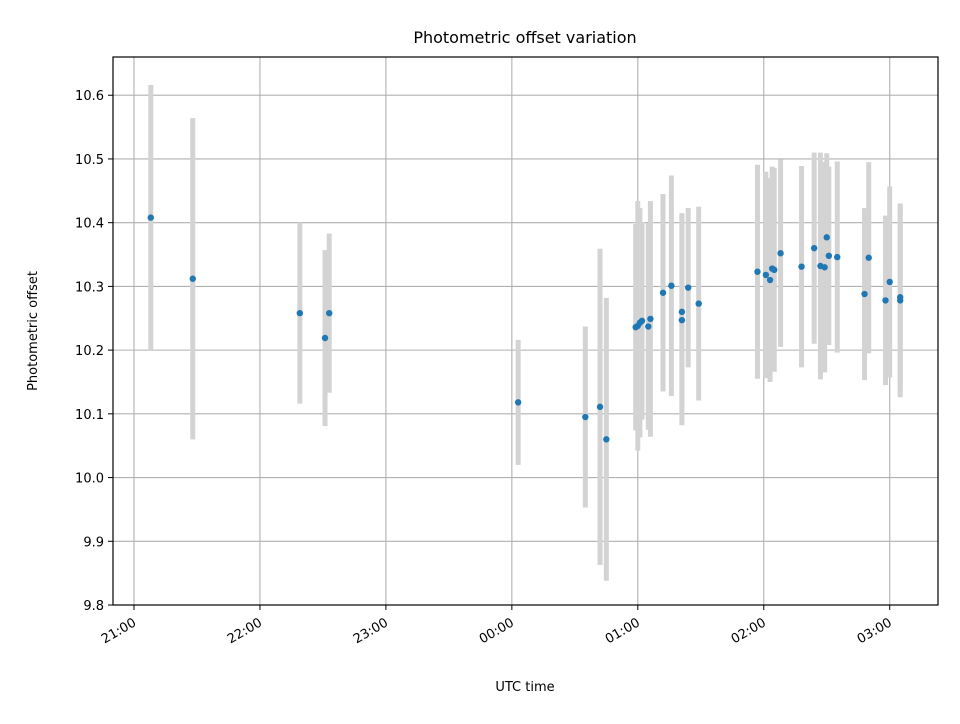 The height and width of the screenshot is (724, 960). Describe the element at coordinates (89, 224) in the screenshot. I see `y-tick-label: 10.4` at that location.